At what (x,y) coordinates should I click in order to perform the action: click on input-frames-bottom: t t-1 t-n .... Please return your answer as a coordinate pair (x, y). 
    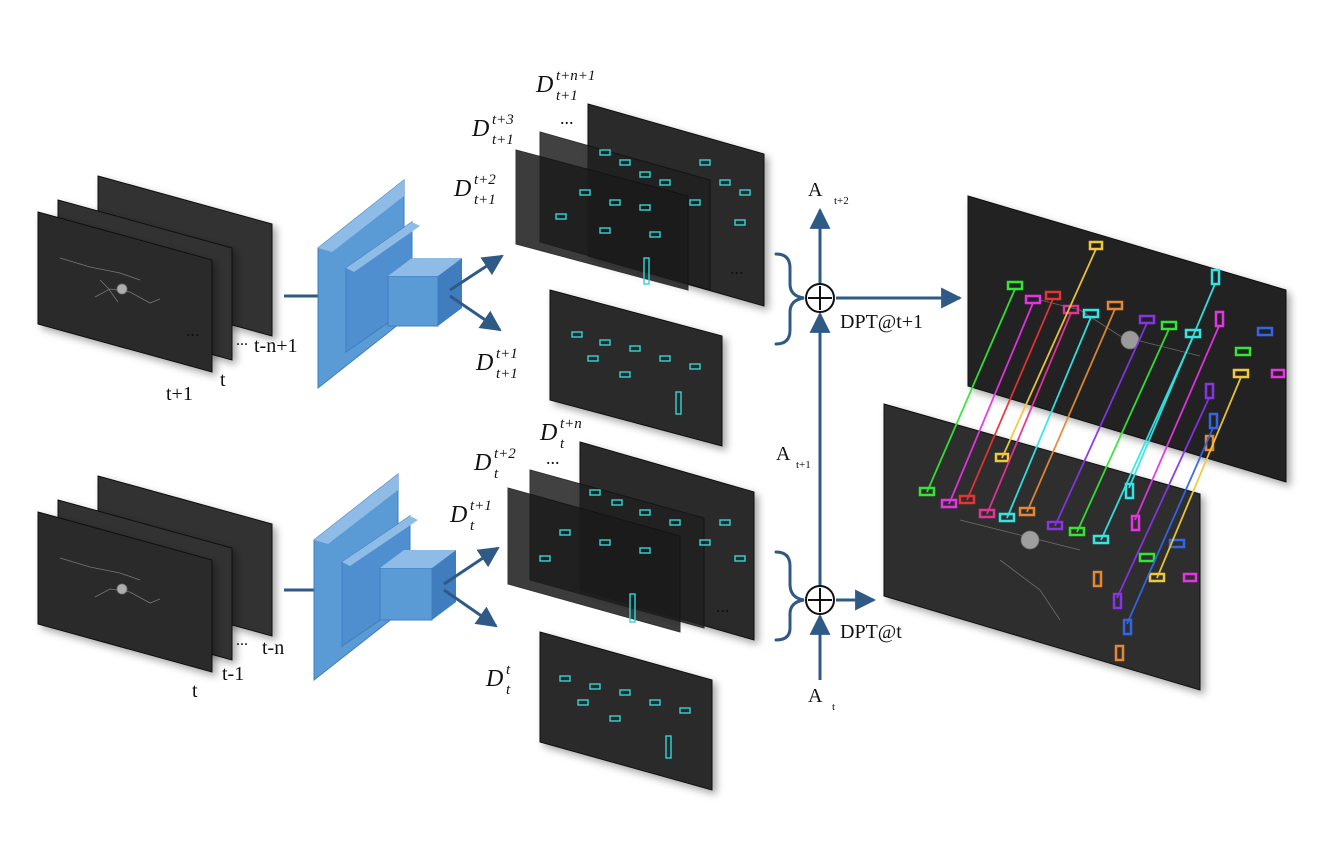
    Looking at the image, I should click on (160, 588).